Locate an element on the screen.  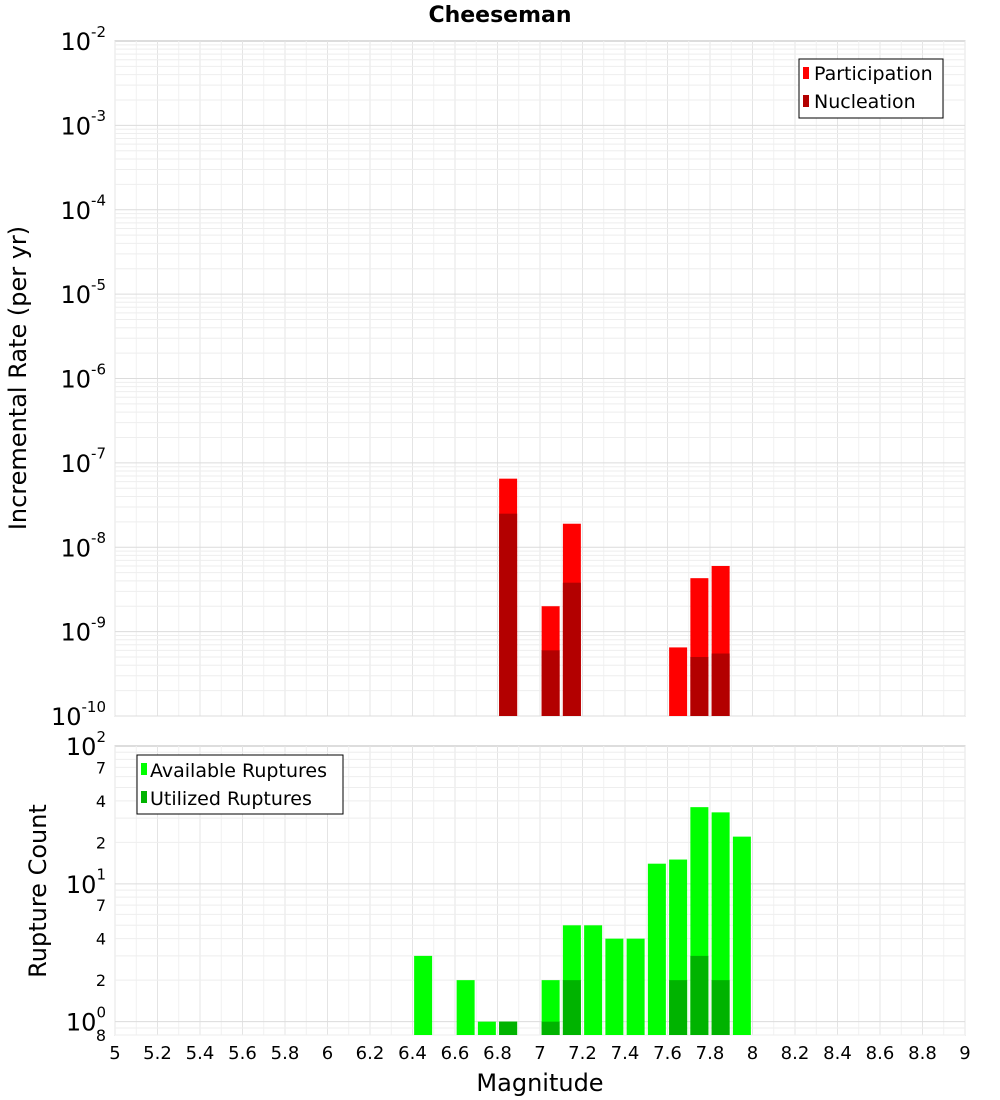
y-tick-exponent: -6 is located at coordinates (98, 369).